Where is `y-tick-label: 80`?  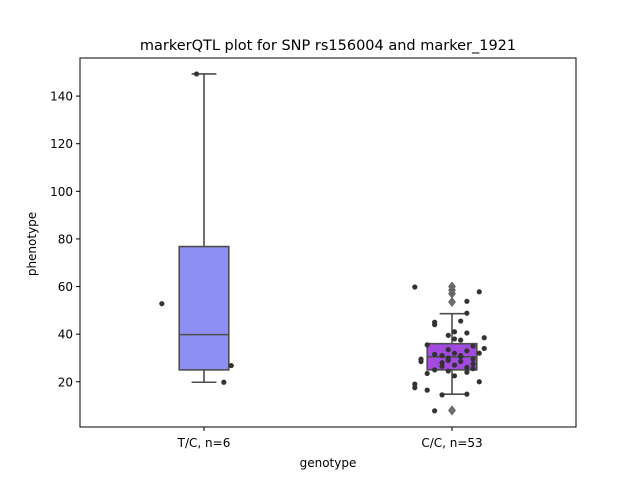
y-tick-label: 80 is located at coordinates (65, 239).